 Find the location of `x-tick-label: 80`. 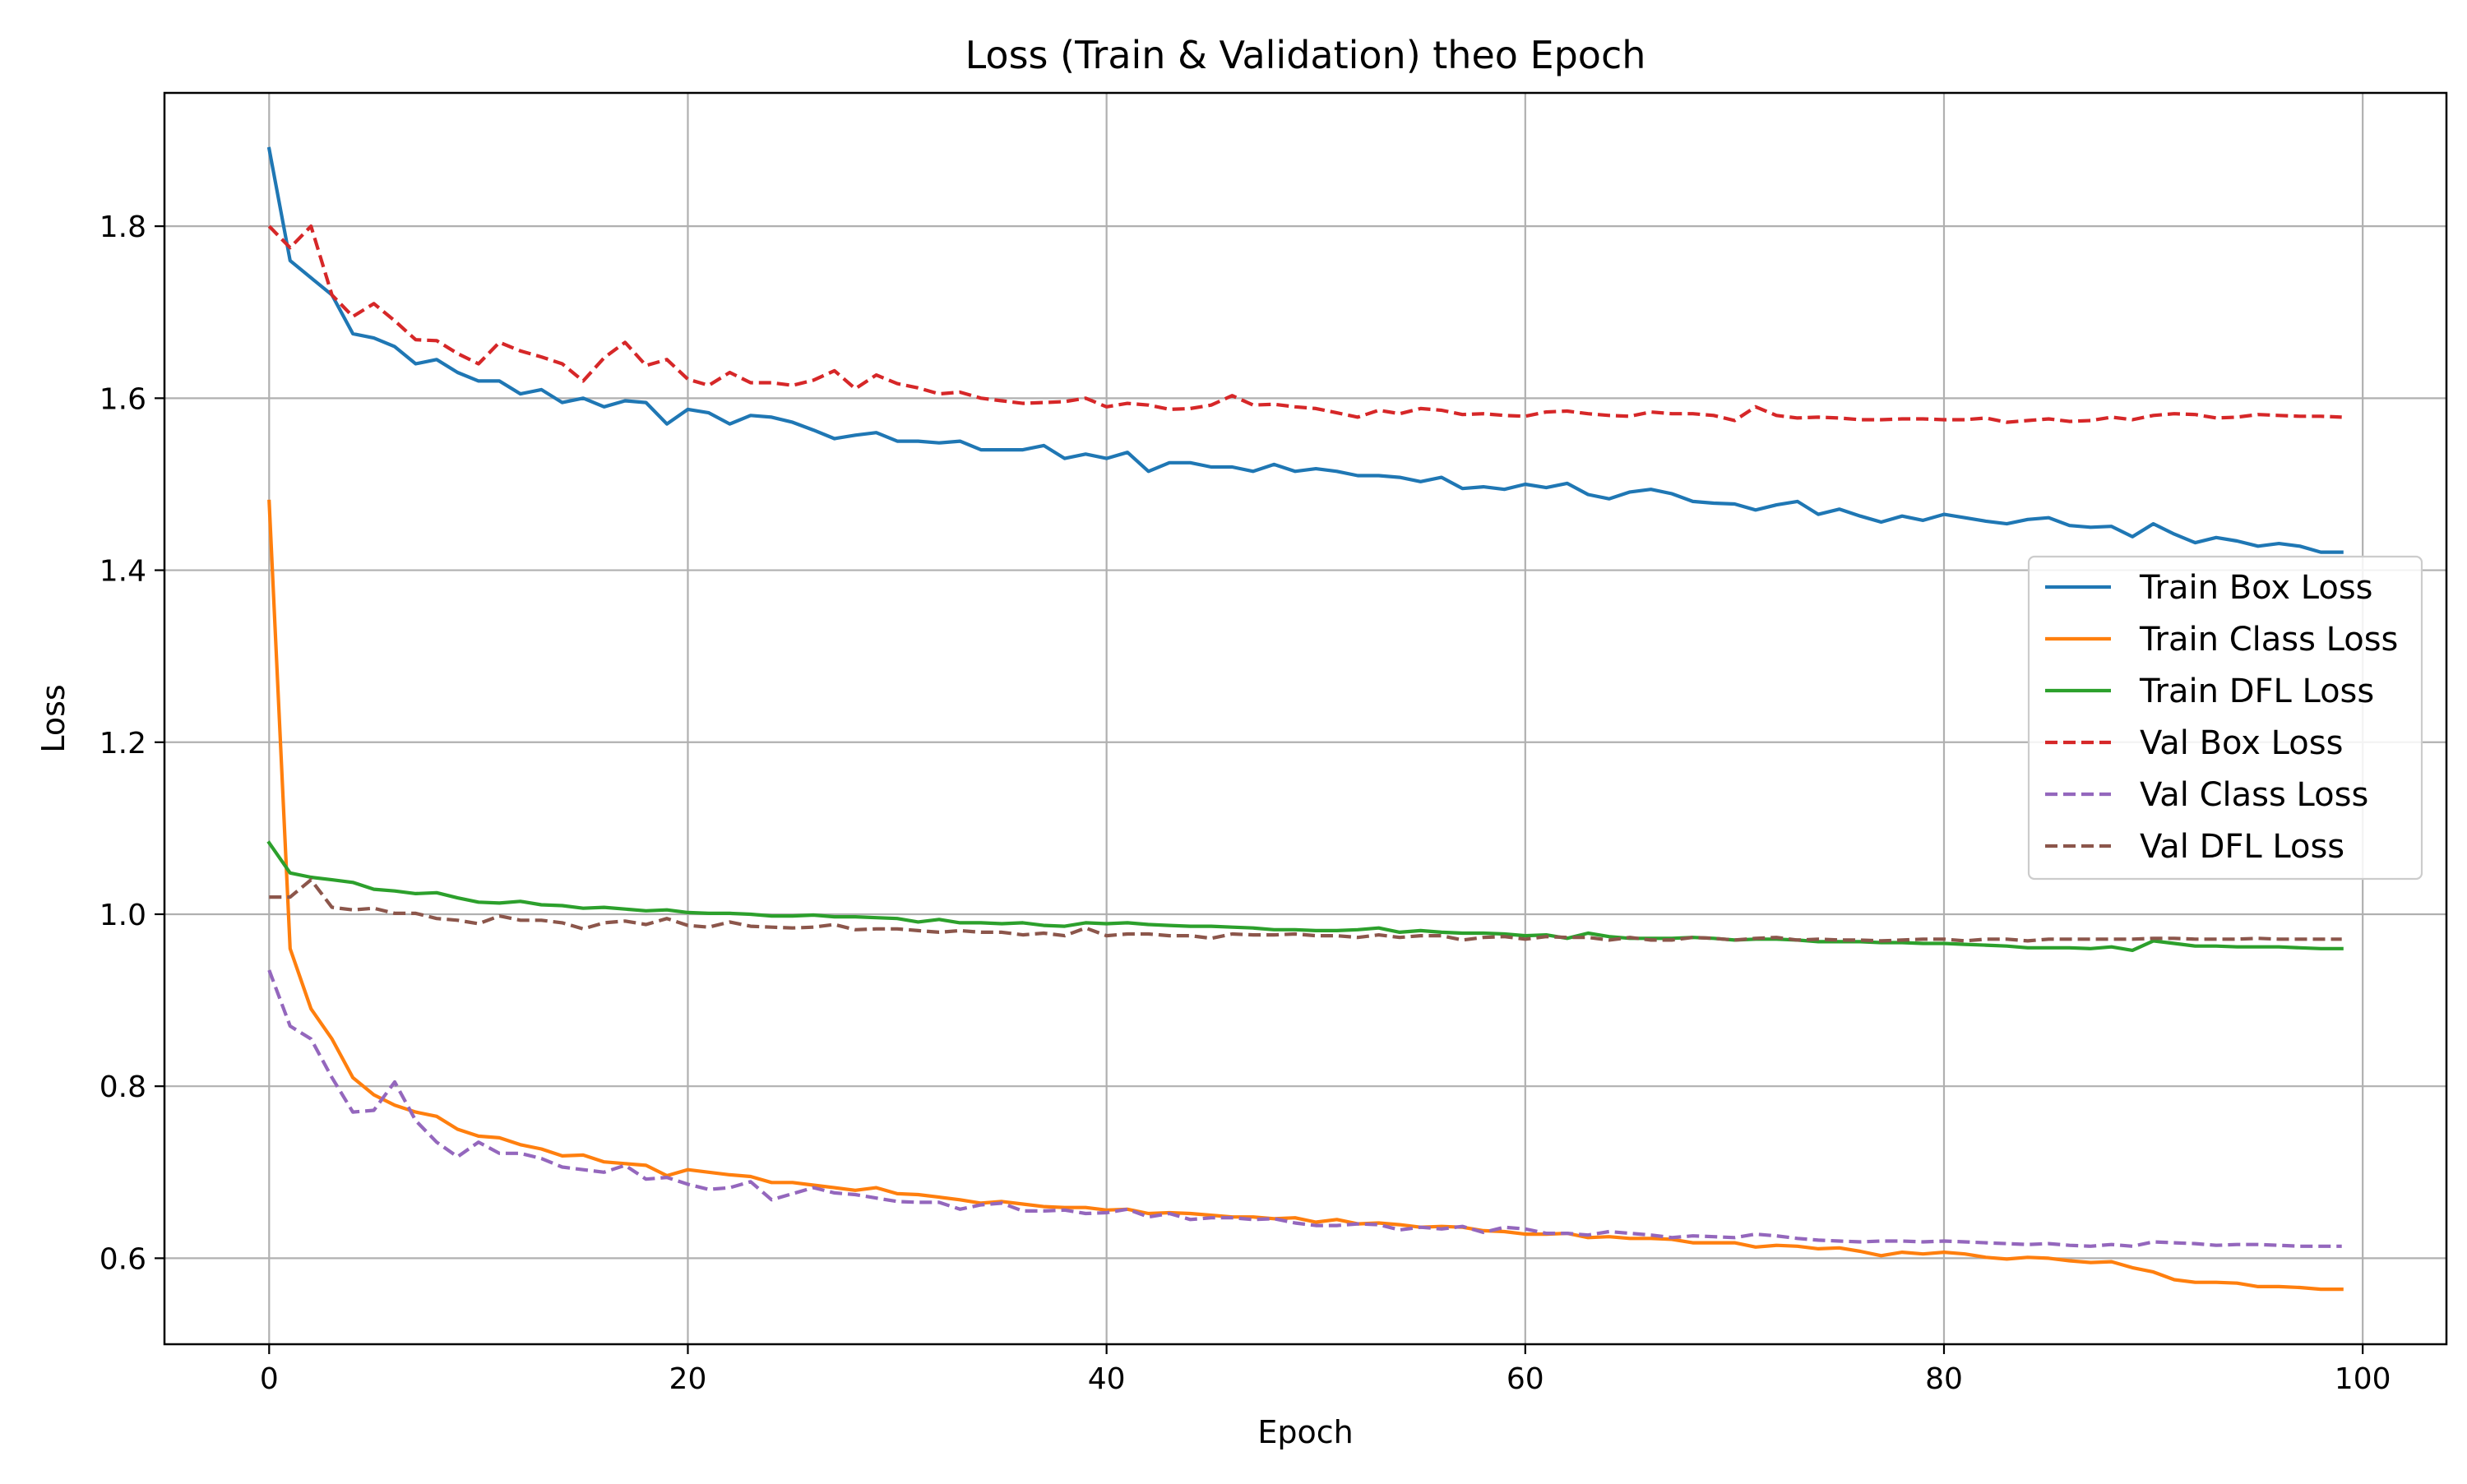

x-tick-label: 80 is located at coordinates (1944, 1379).